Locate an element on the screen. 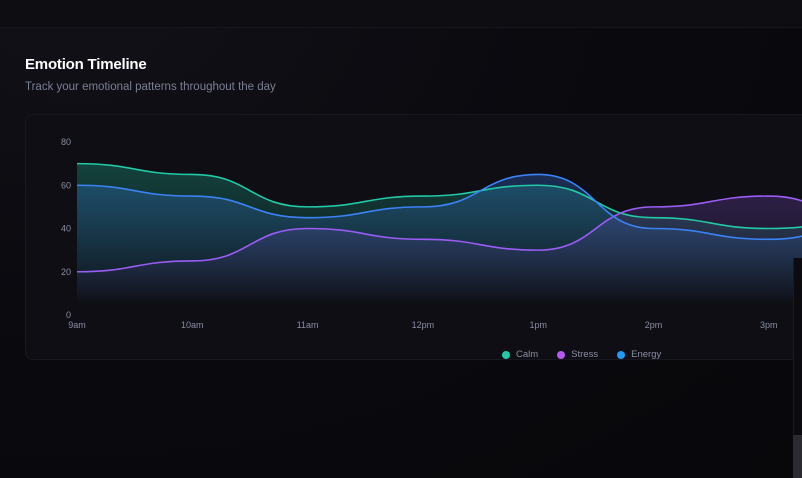  y-tick-label: 0 is located at coordinates (68, 315).